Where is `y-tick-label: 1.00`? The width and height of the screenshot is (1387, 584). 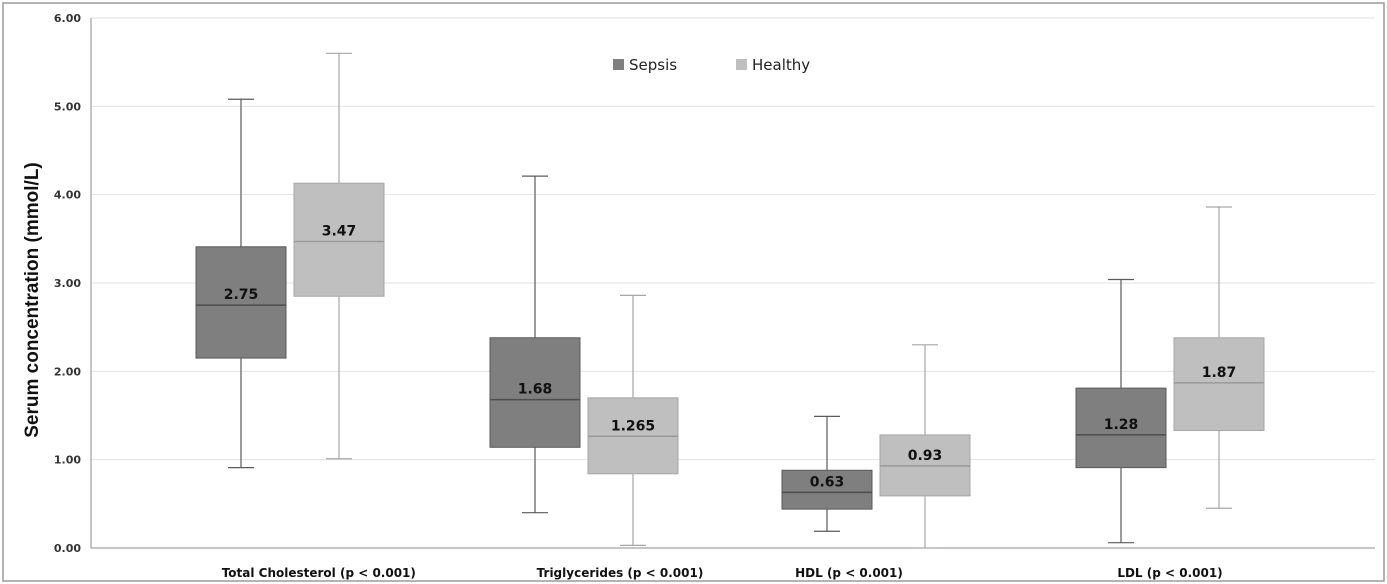 y-tick-label: 1.00 is located at coordinates (67, 460).